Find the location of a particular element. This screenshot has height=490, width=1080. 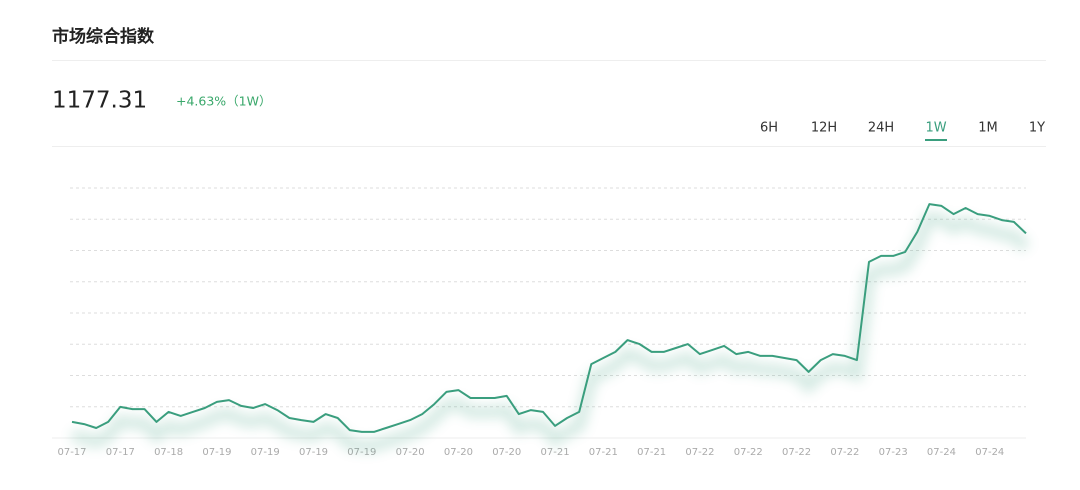

range-tab: 12H is located at coordinates (824, 128).